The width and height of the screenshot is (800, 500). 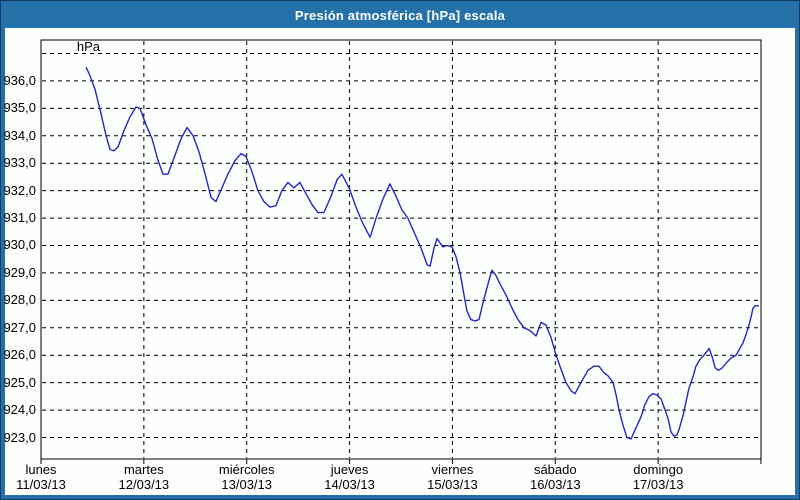 I want to click on x-tick-date-label: 16/03/13, so click(x=555, y=484).